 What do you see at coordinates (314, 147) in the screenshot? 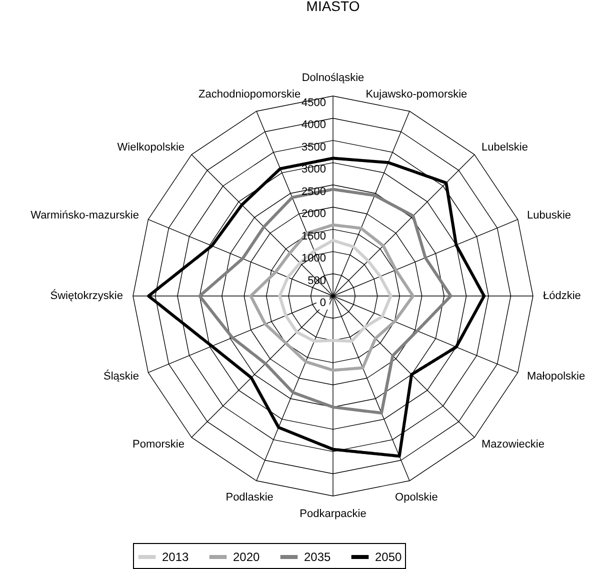
I see `y-tick-label: 3500` at bounding box center [314, 147].